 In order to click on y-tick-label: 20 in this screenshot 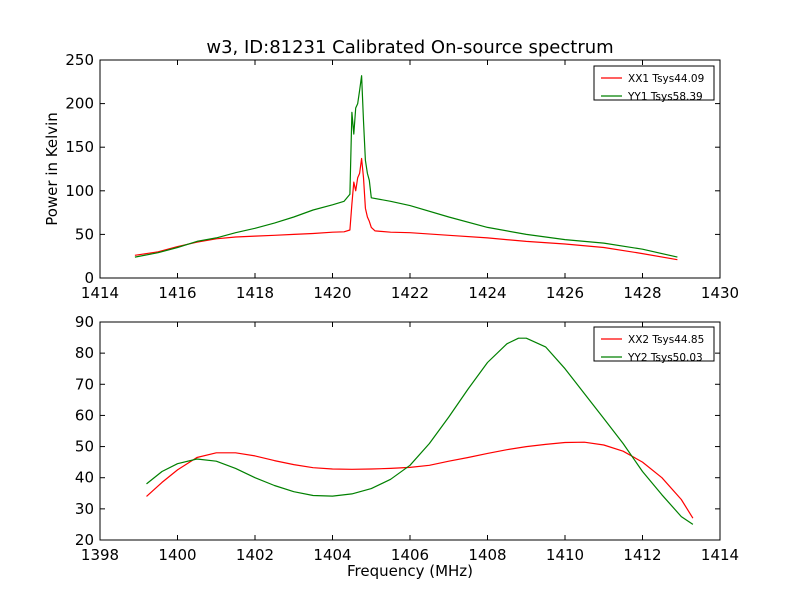, I will do `click(84, 540)`.